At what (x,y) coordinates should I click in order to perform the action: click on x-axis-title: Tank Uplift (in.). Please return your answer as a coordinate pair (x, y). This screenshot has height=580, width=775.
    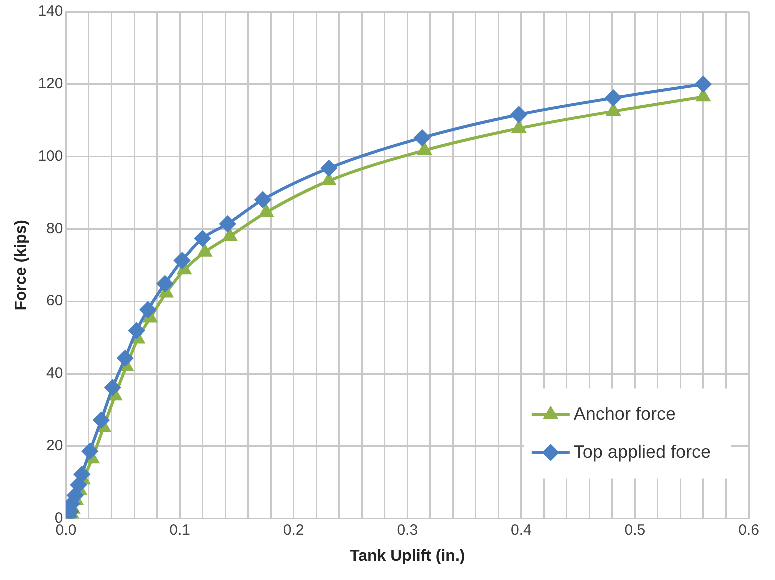
    Looking at the image, I should click on (408, 556).